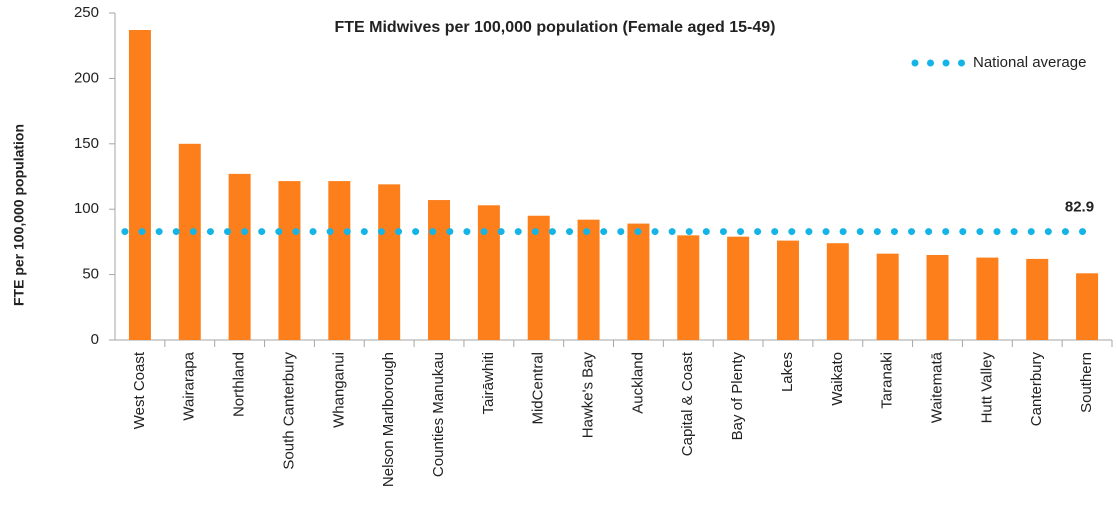  I want to click on x-tick-label: Nelson Marlborough, so click(388, 419).